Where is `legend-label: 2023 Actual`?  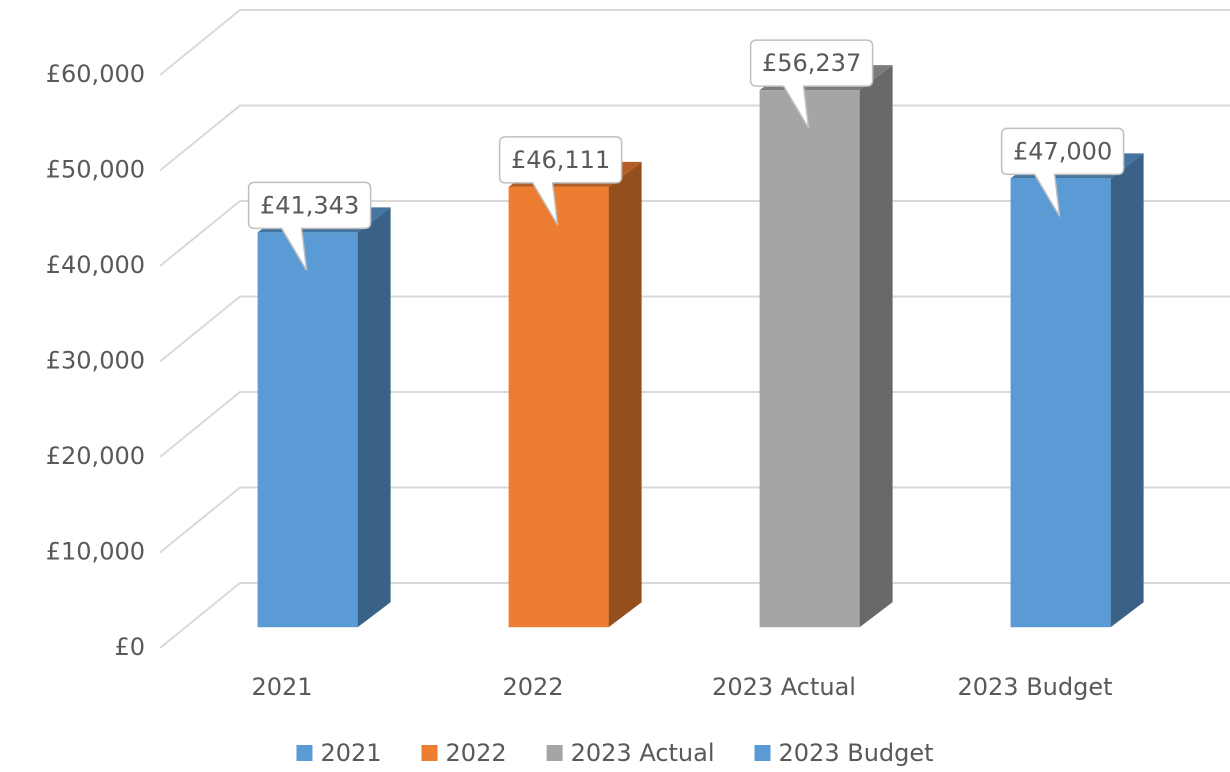
legend-label: 2023 Actual is located at coordinates (643, 753).